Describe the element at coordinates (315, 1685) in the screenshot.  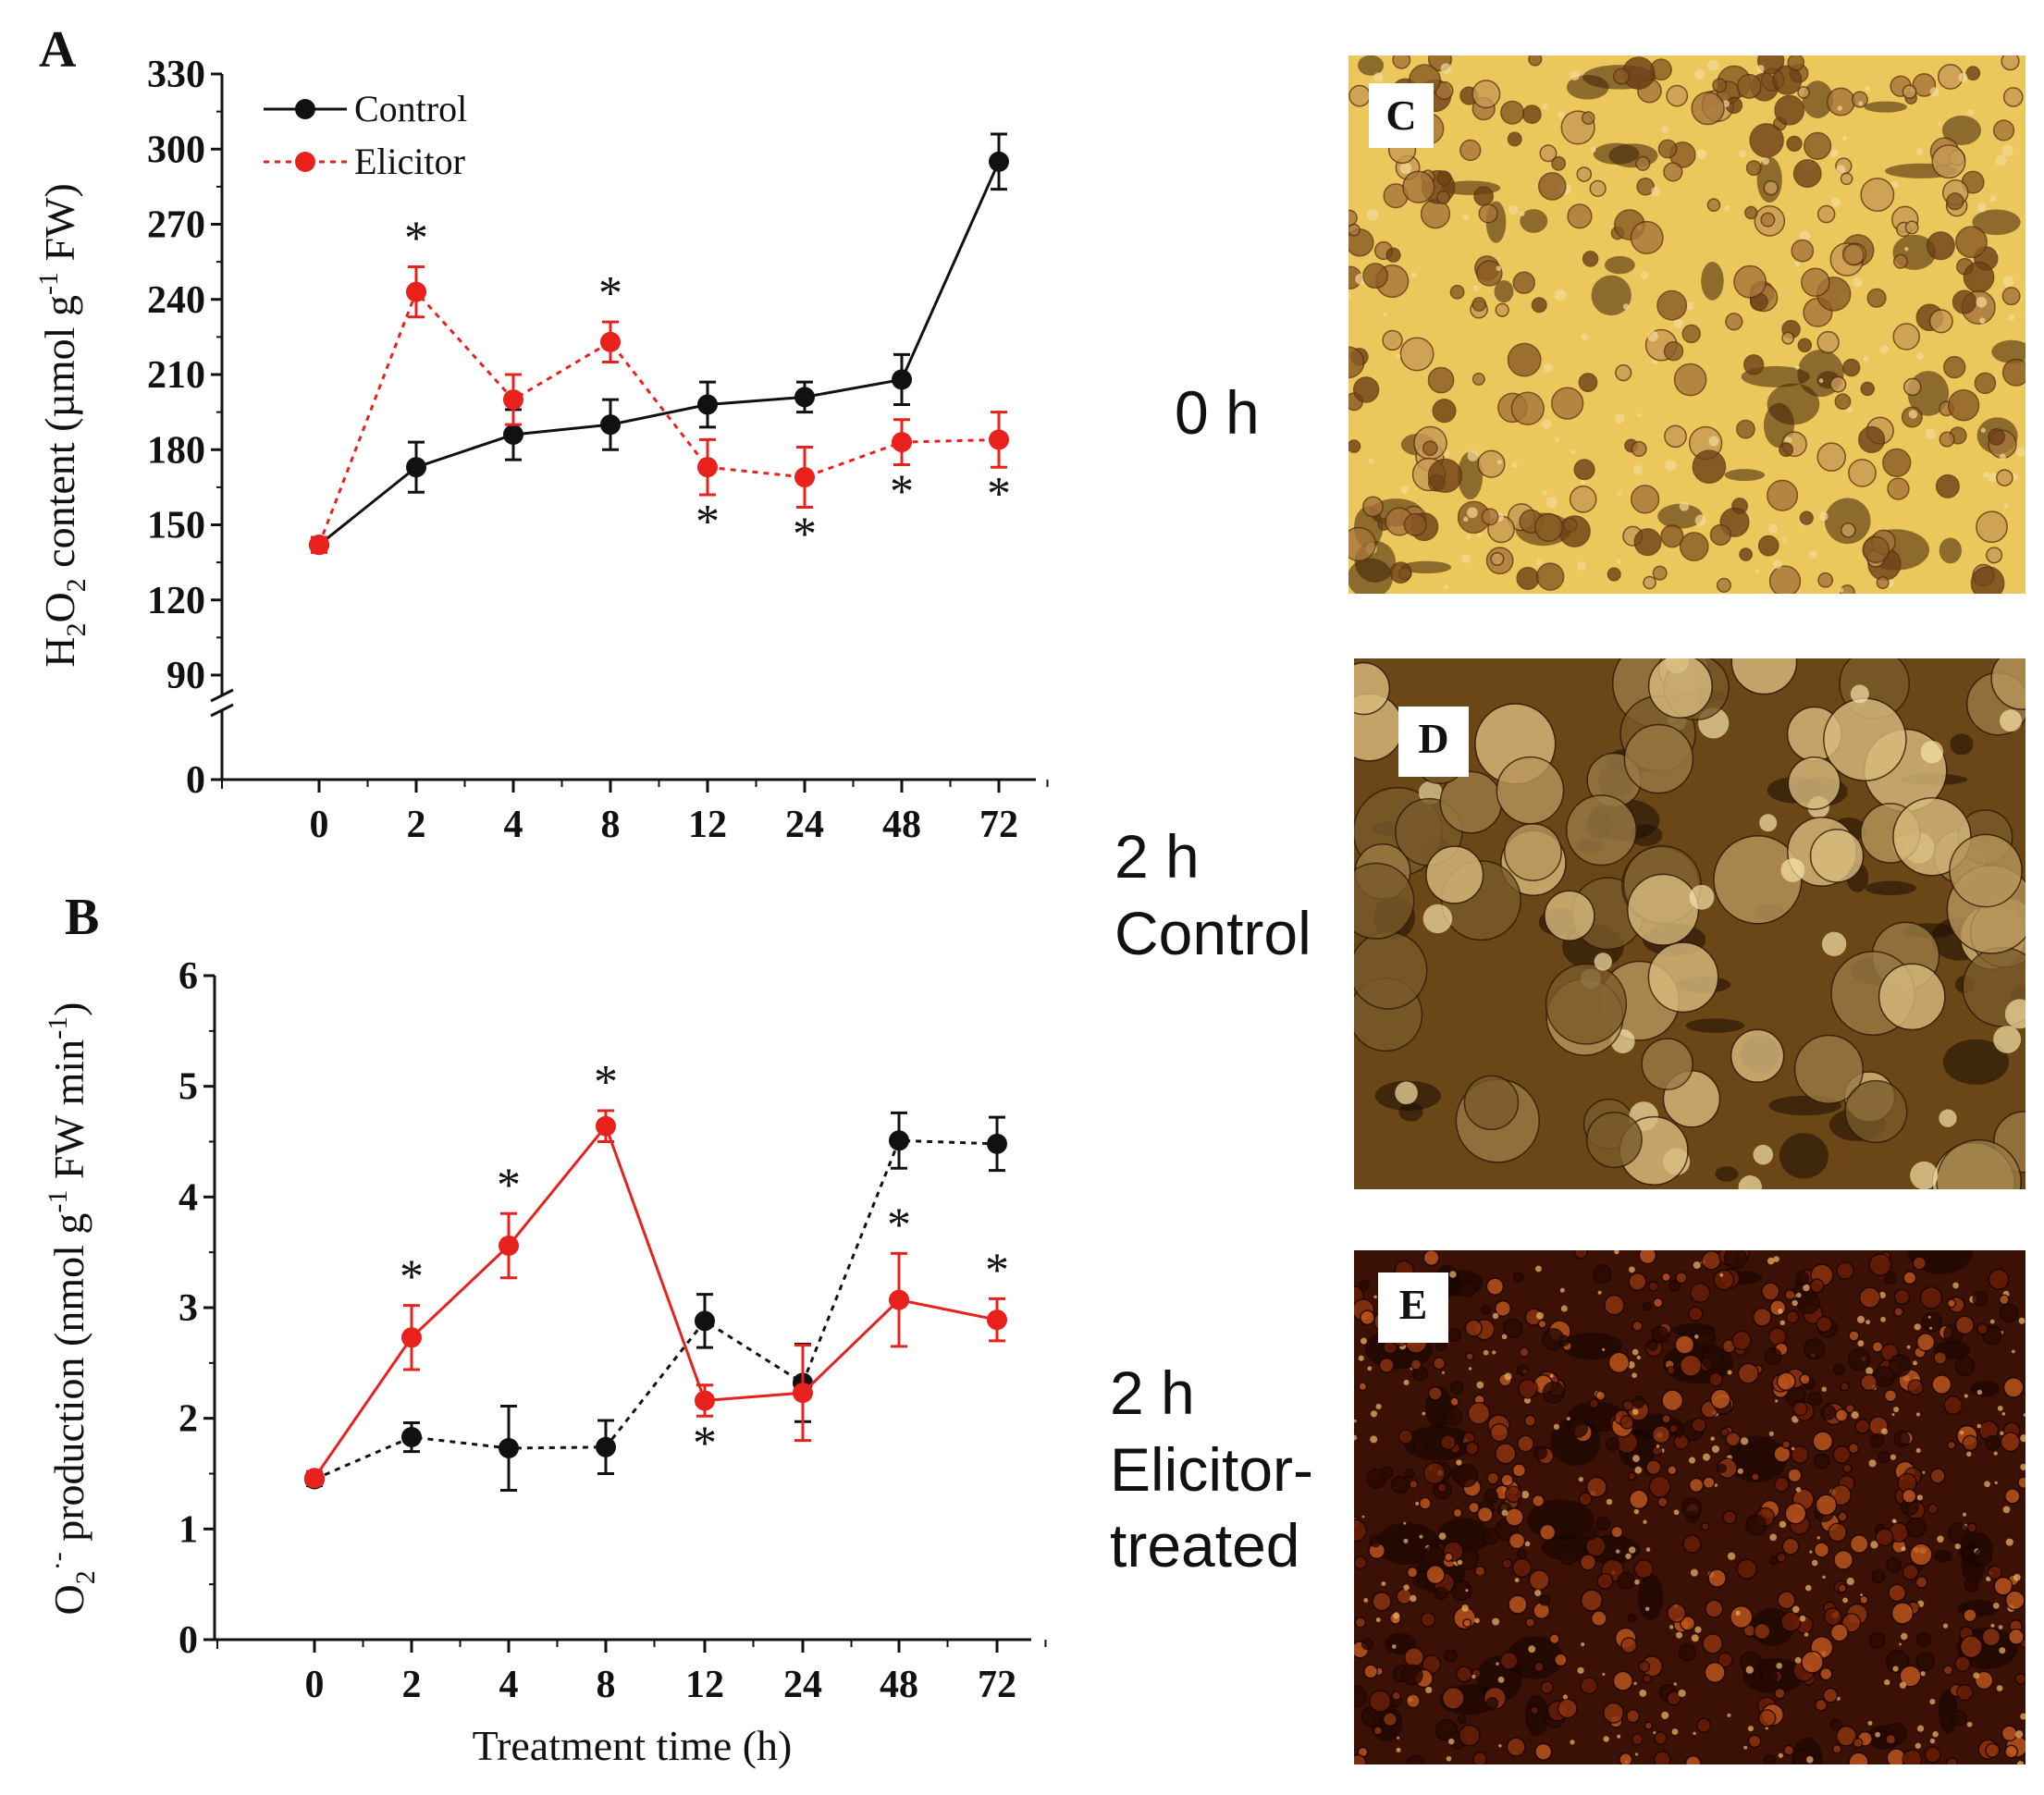
I see `x-tick-label: 0` at that location.